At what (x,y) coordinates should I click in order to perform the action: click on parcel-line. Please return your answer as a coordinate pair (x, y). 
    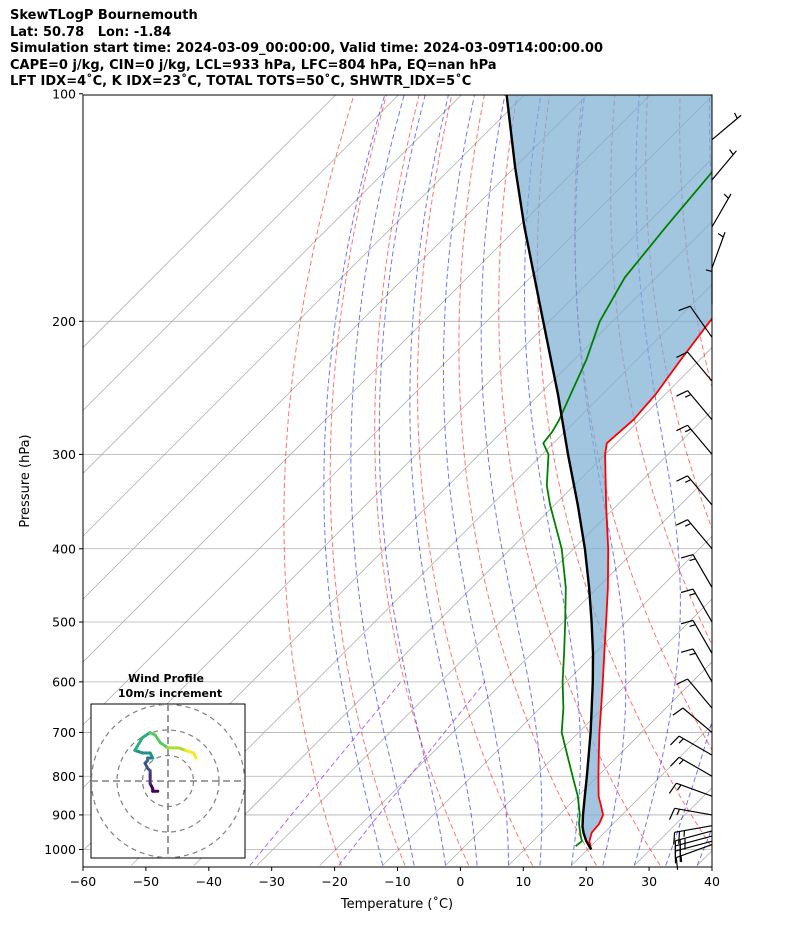
    Looking at the image, I should click on (550, 473).